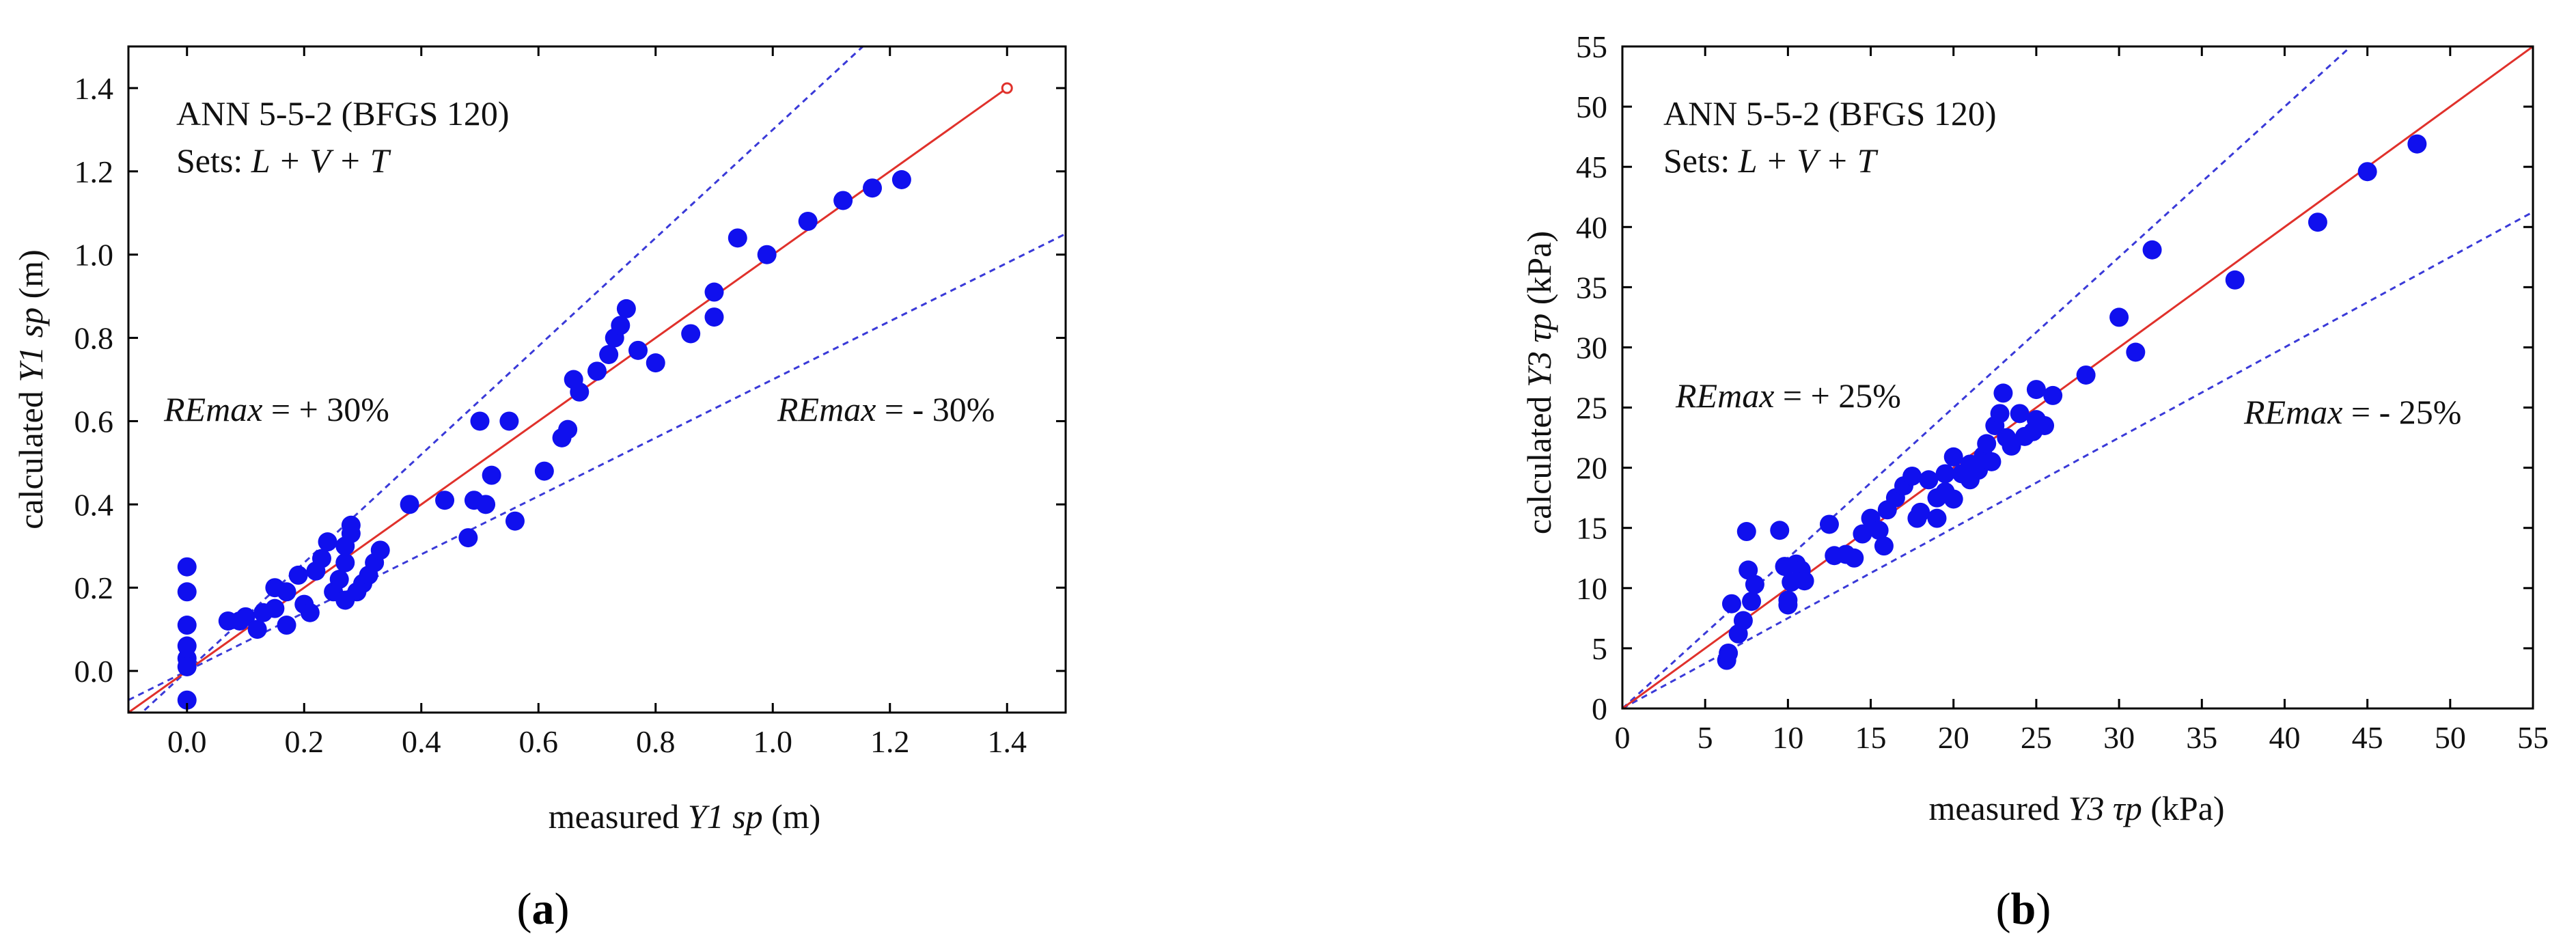 This screenshot has width=2576, height=951. Describe the element at coordinates (1953, 737) in the screenshot. I see `x-tick-label: 20` at that location.